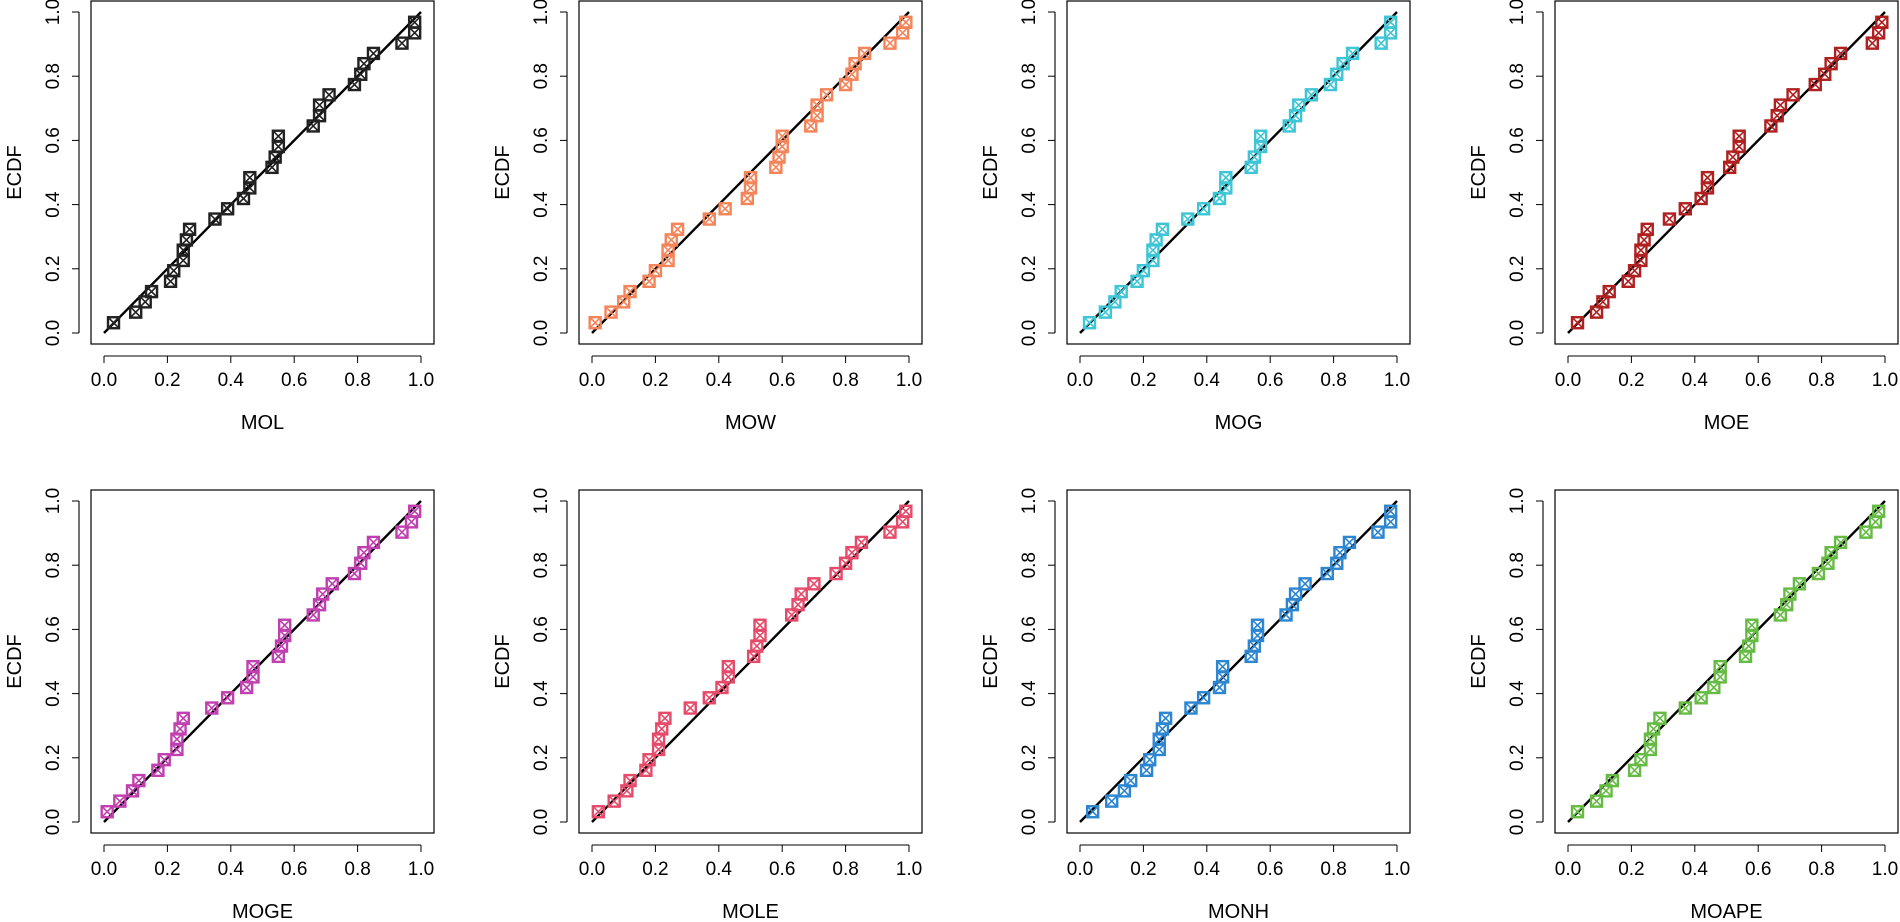 The width and height of the screenshot is (1900, 922). I want to click on x-axis-title: MOW, so click(750, 423).